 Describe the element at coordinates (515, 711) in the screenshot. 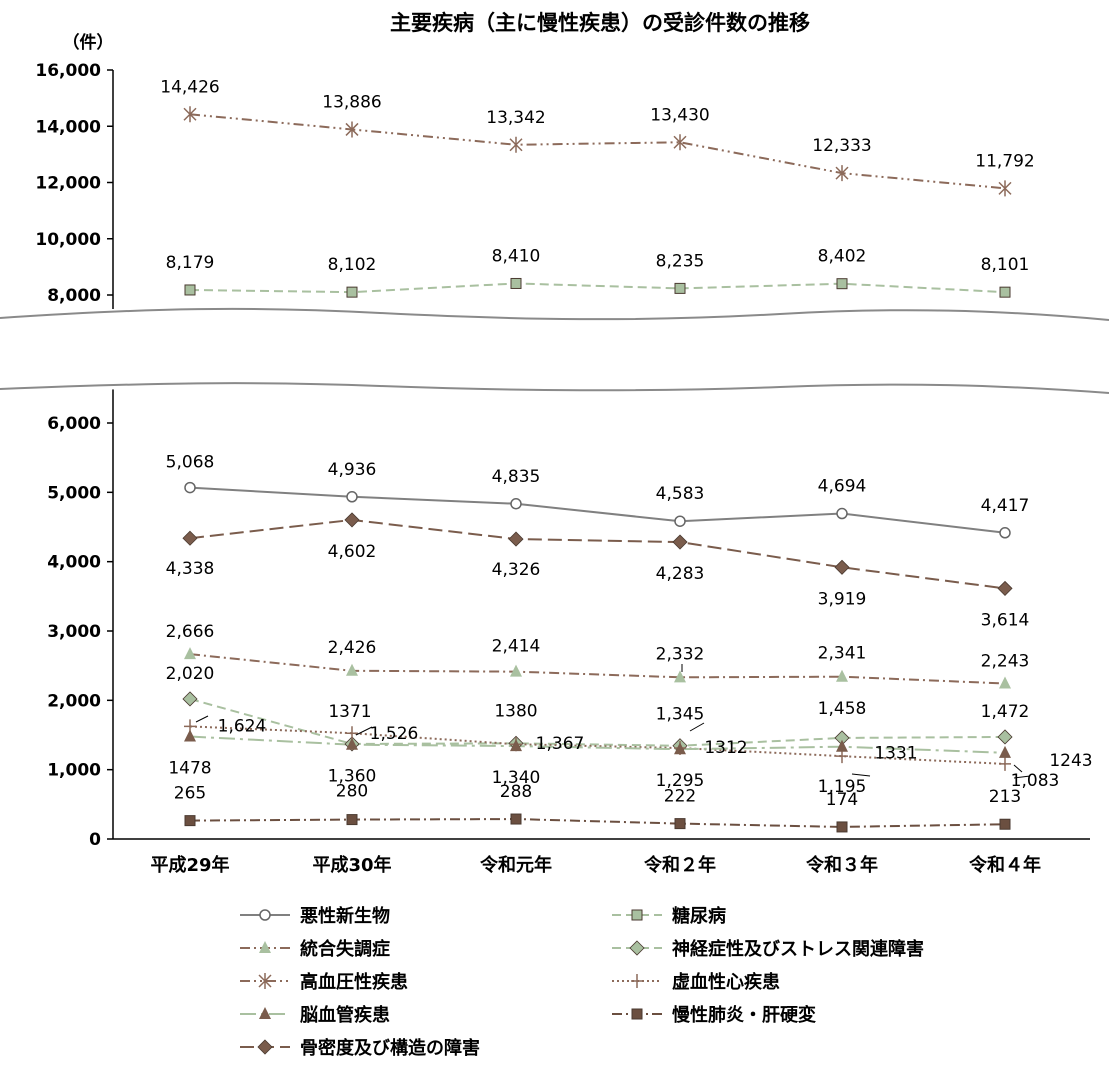

I see `data-label: 1380` at that location.